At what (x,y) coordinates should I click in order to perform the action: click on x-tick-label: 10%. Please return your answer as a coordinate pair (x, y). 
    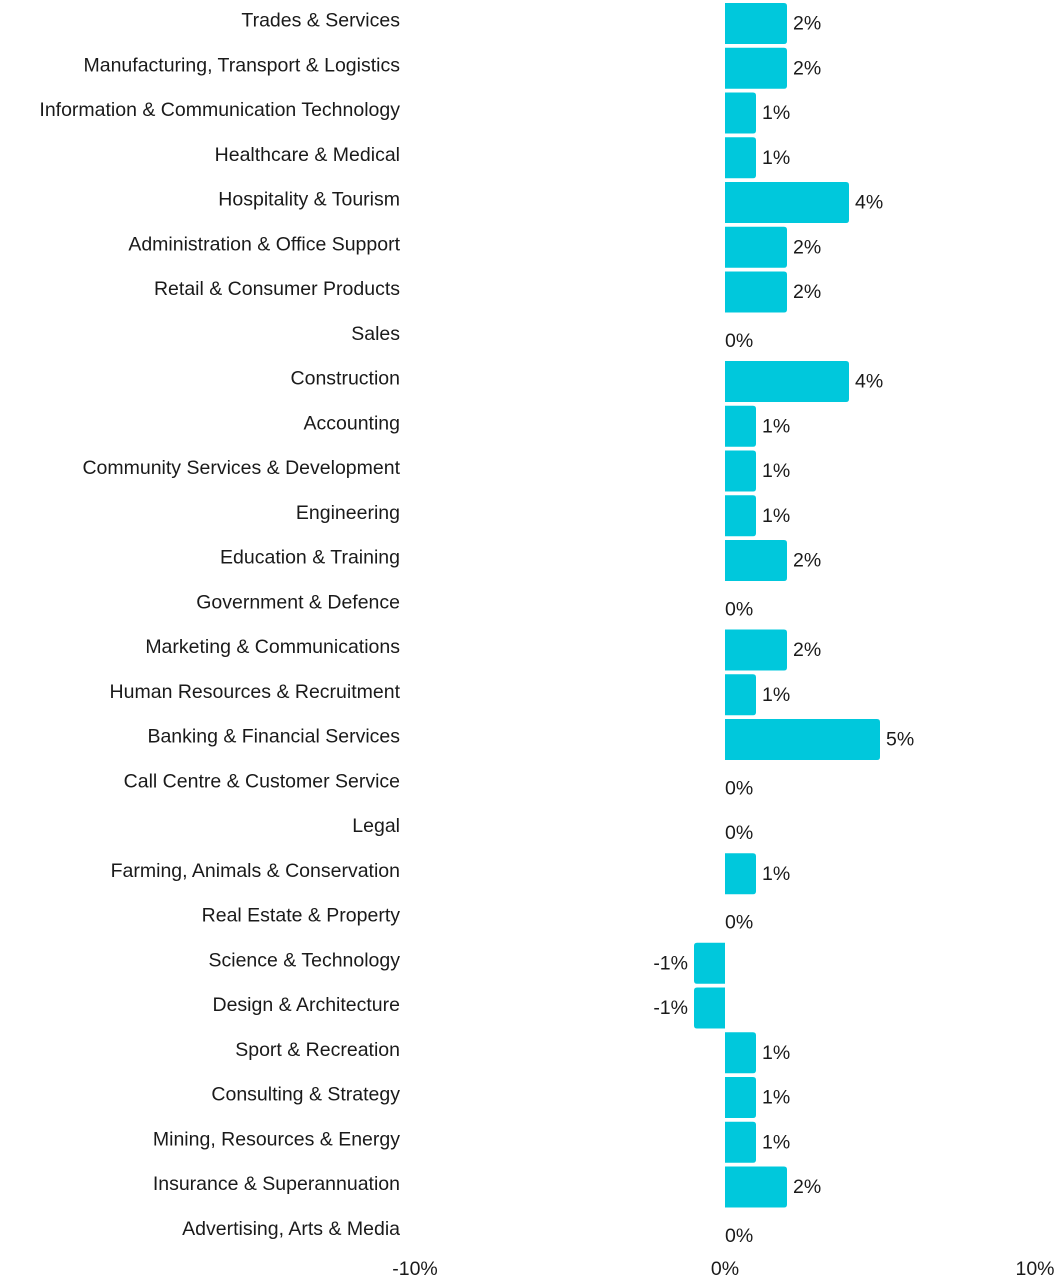
    Looking at the image, I should click on (1034, 1269).